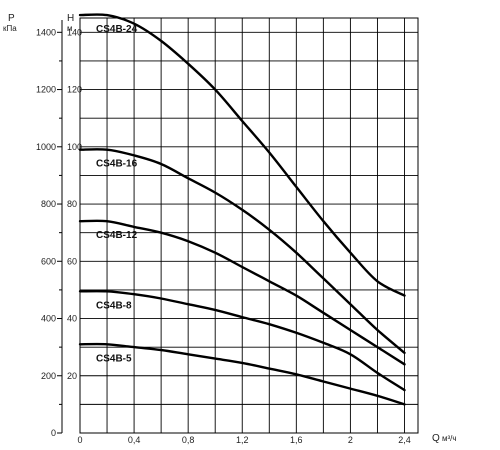 The width and height of the screenshot is (500, 450). I want to click on series-label-cs4b-24: CS4B-24, so click(117, 29).